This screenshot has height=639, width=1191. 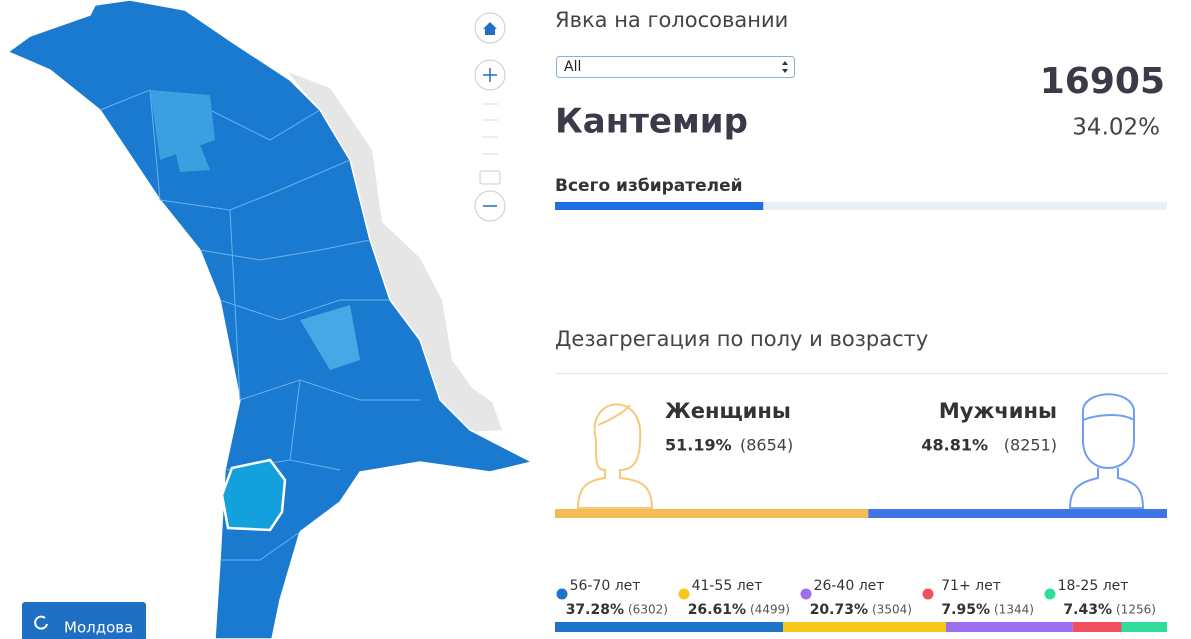 I want to click on age-percent: 7.95%, so click(x=965, y=610).